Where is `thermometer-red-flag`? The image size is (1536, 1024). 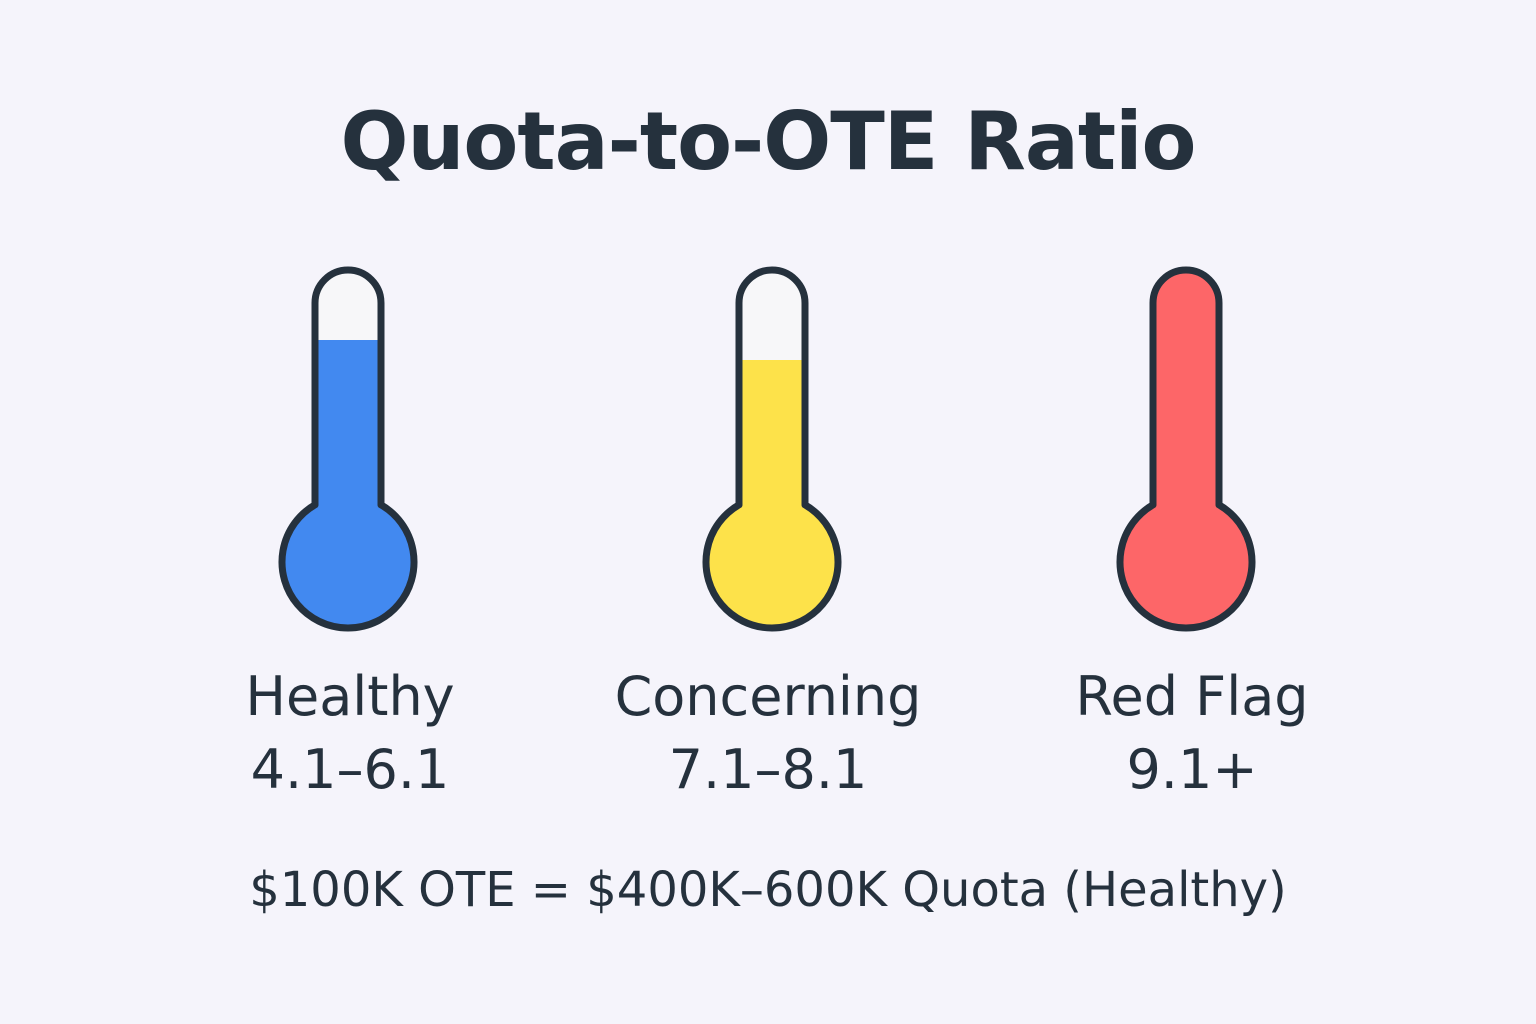 thermometer-red-flag is located at coordinates (1186, 452).